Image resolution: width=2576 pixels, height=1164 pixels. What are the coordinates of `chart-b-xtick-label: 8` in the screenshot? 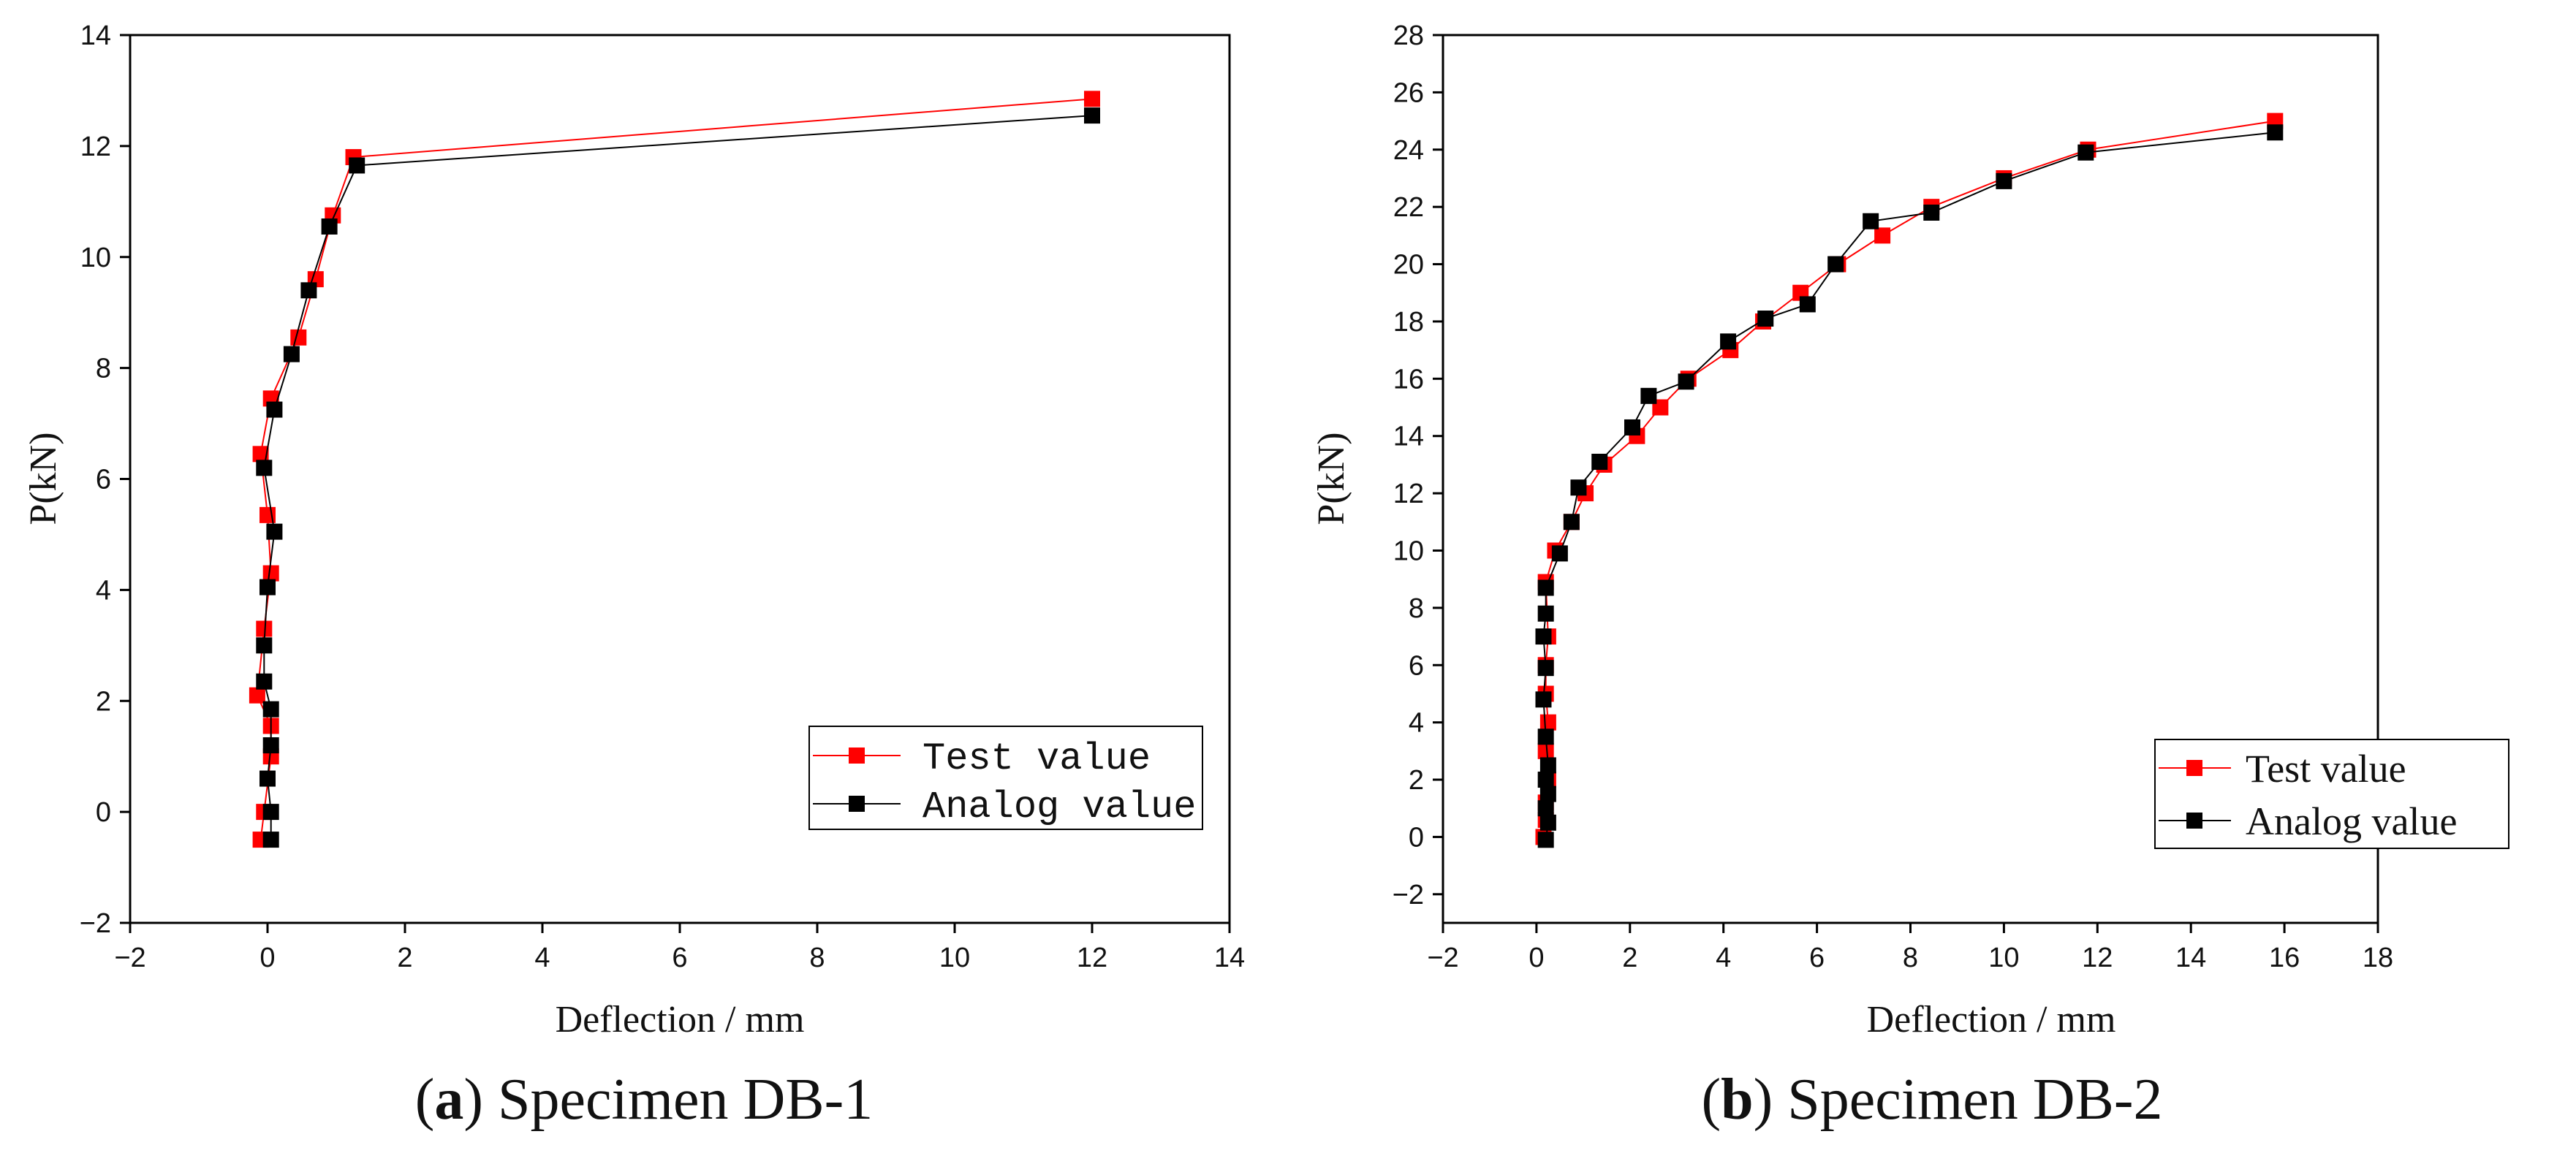 It's located at (1910, 958).